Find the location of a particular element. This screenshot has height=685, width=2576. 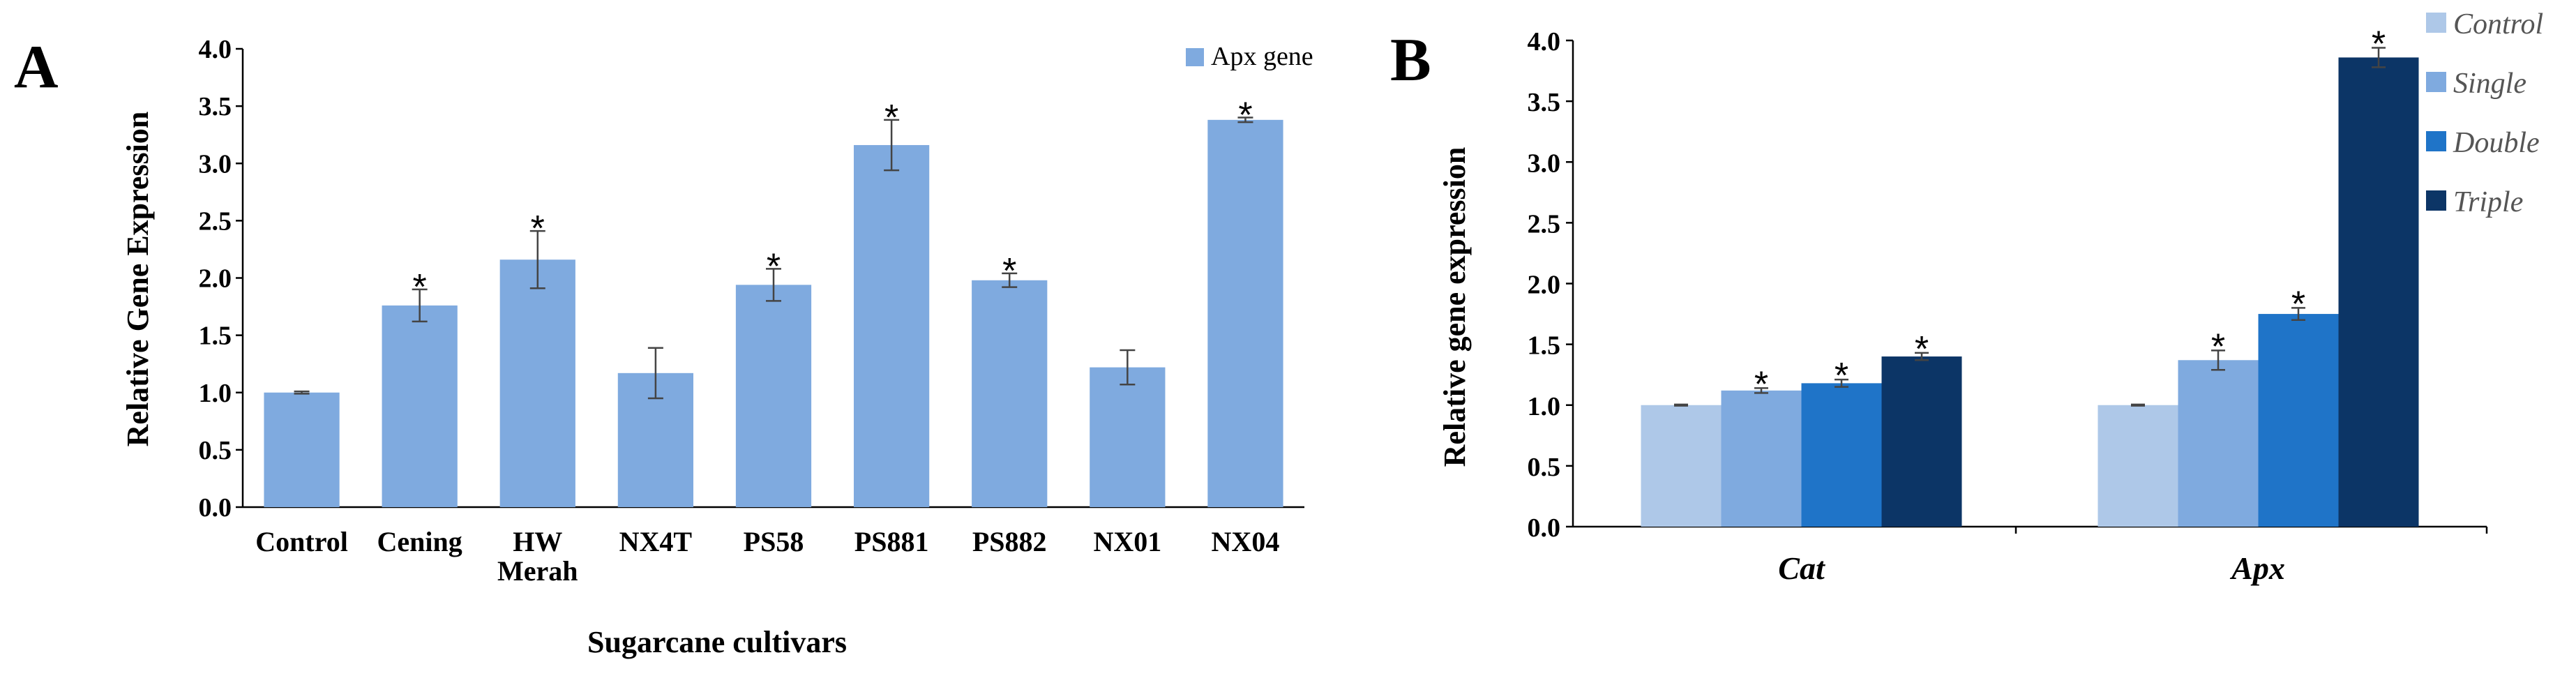

panel-a-x-tick-label: NX01 is located at coordinates (1127, 541).